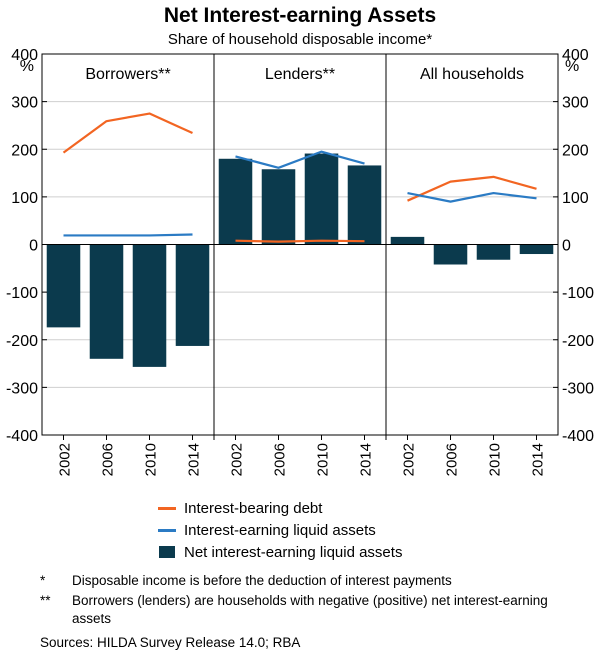 This screenshot has width=600, height=658. What do you see at coordinates (300, 15) in the screenshot?
I see `chart-title: Net Interest-earning Assets` at bounding box center [300, 15].